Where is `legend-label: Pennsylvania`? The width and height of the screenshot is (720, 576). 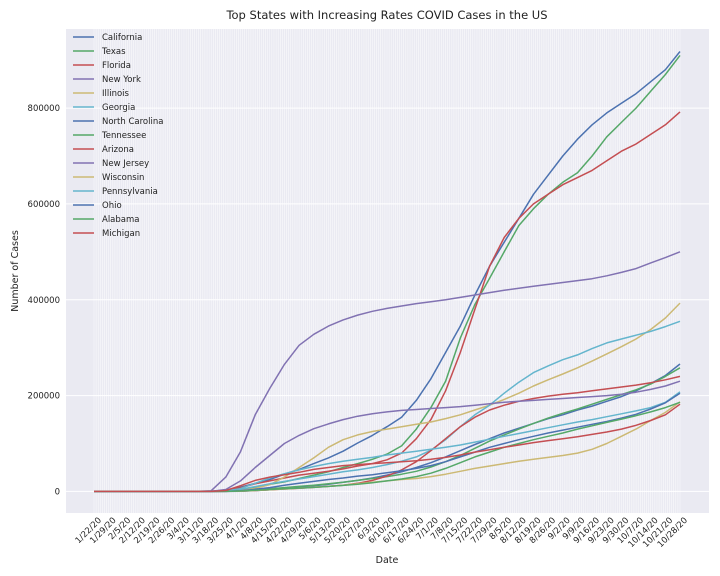
legend-label: Pennsylvania is located at coordinates (130, 192).